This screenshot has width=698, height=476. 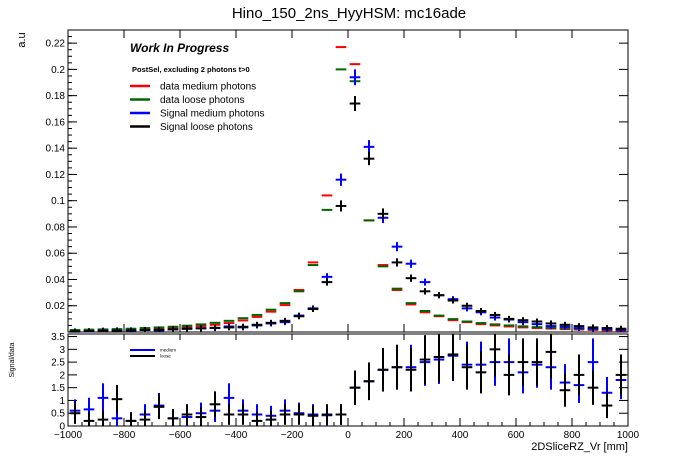 What do you see at coordinates (62, 401) in the screenshot?
I see `ratio-y-tick-label: 1` at bounding box center [62, 401].